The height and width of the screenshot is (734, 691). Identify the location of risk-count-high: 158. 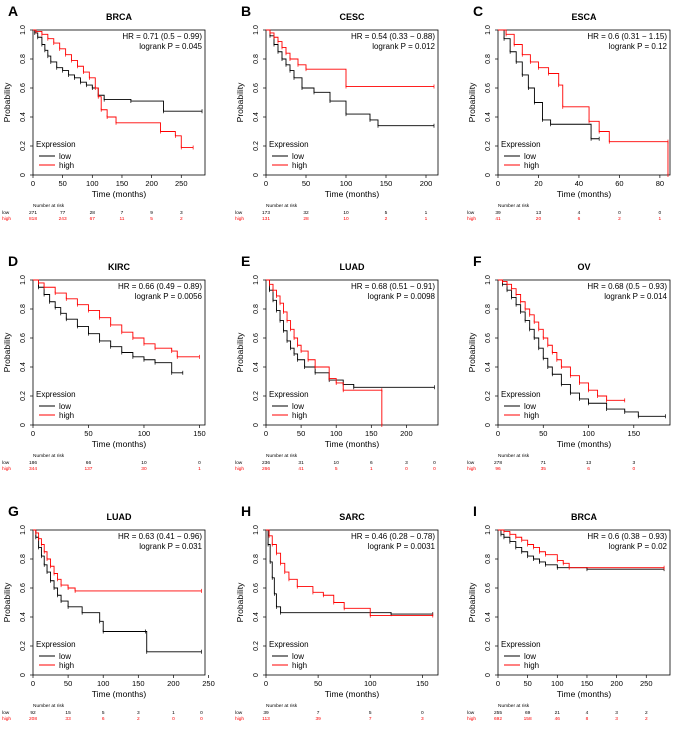
(528, 719).